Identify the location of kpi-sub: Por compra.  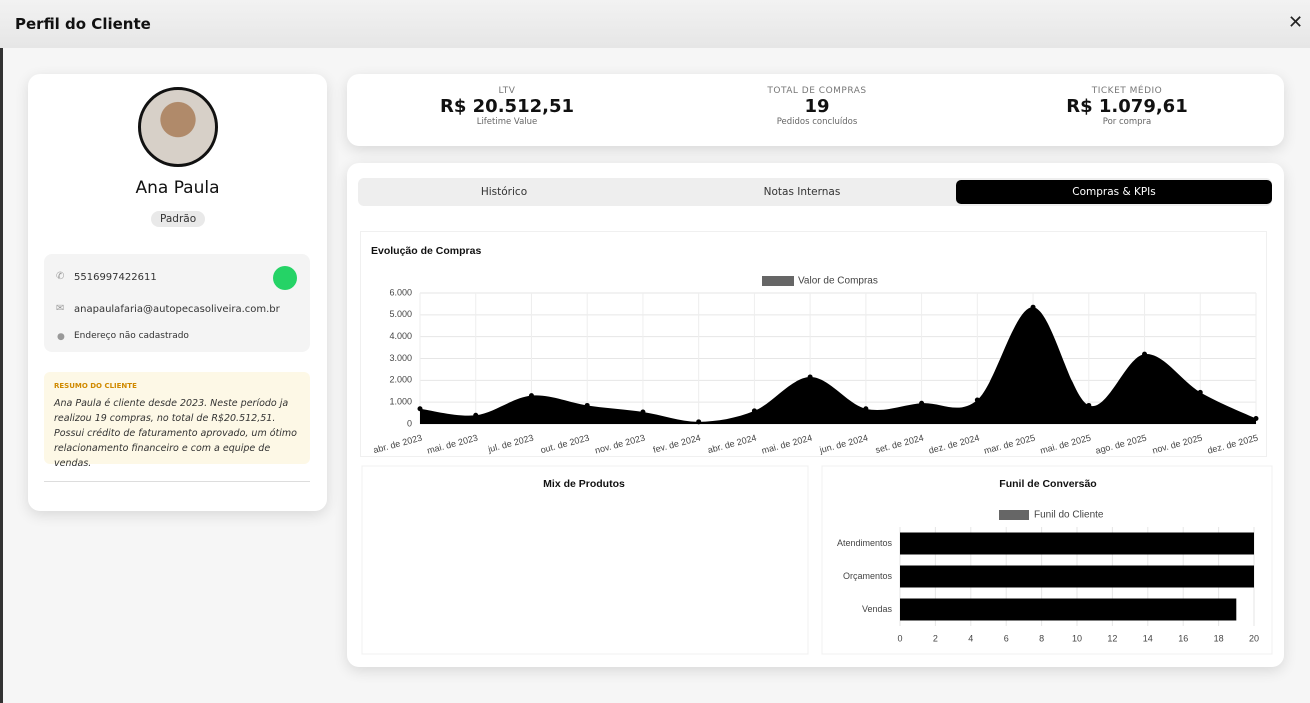
(1127, 122).